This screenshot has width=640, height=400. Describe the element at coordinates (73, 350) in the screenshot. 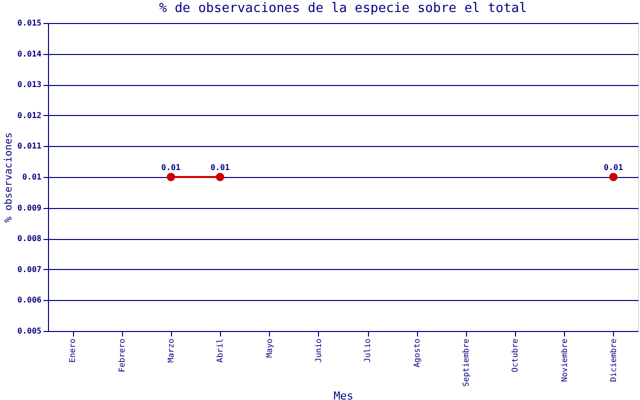

I see `x-tick-label: Enero` at that location.